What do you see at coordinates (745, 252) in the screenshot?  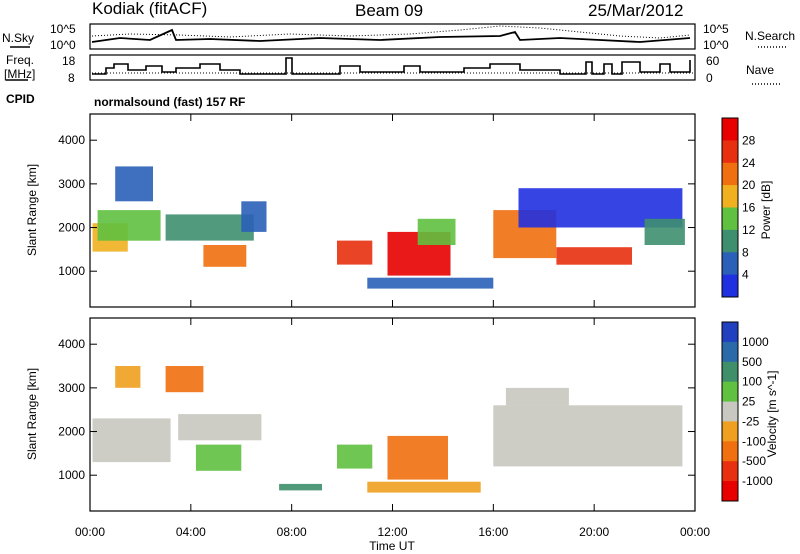 I see `power-colorbar-tick-5: 8` at bounding box center [745, 252].